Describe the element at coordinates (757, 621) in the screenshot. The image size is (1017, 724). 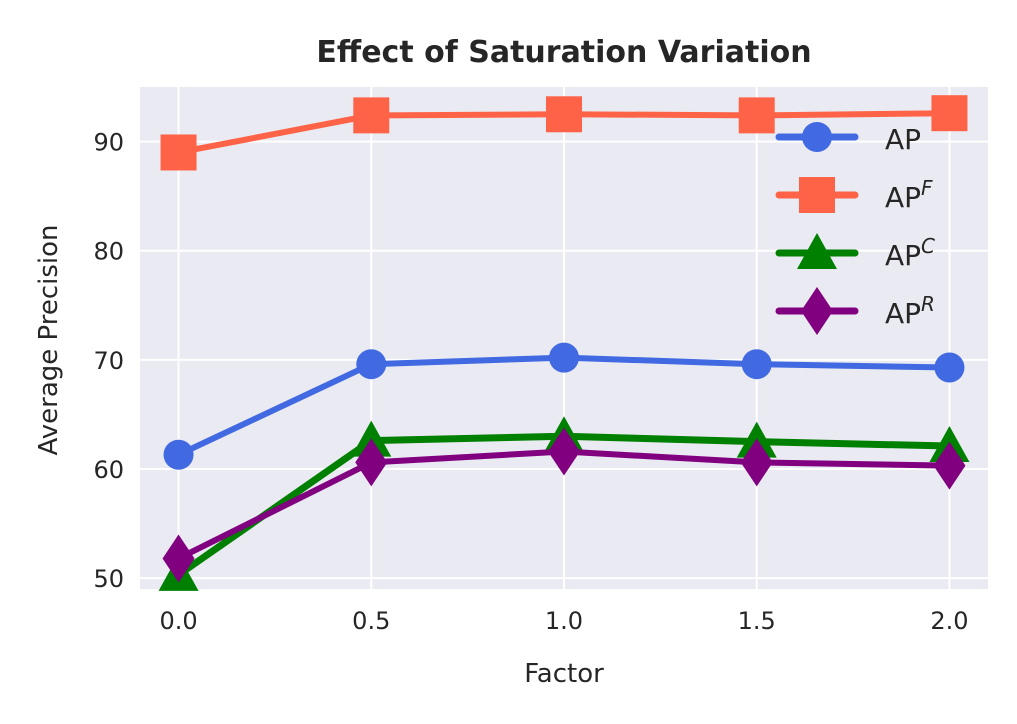
I see `x-tick-label: 1.5` at that location.